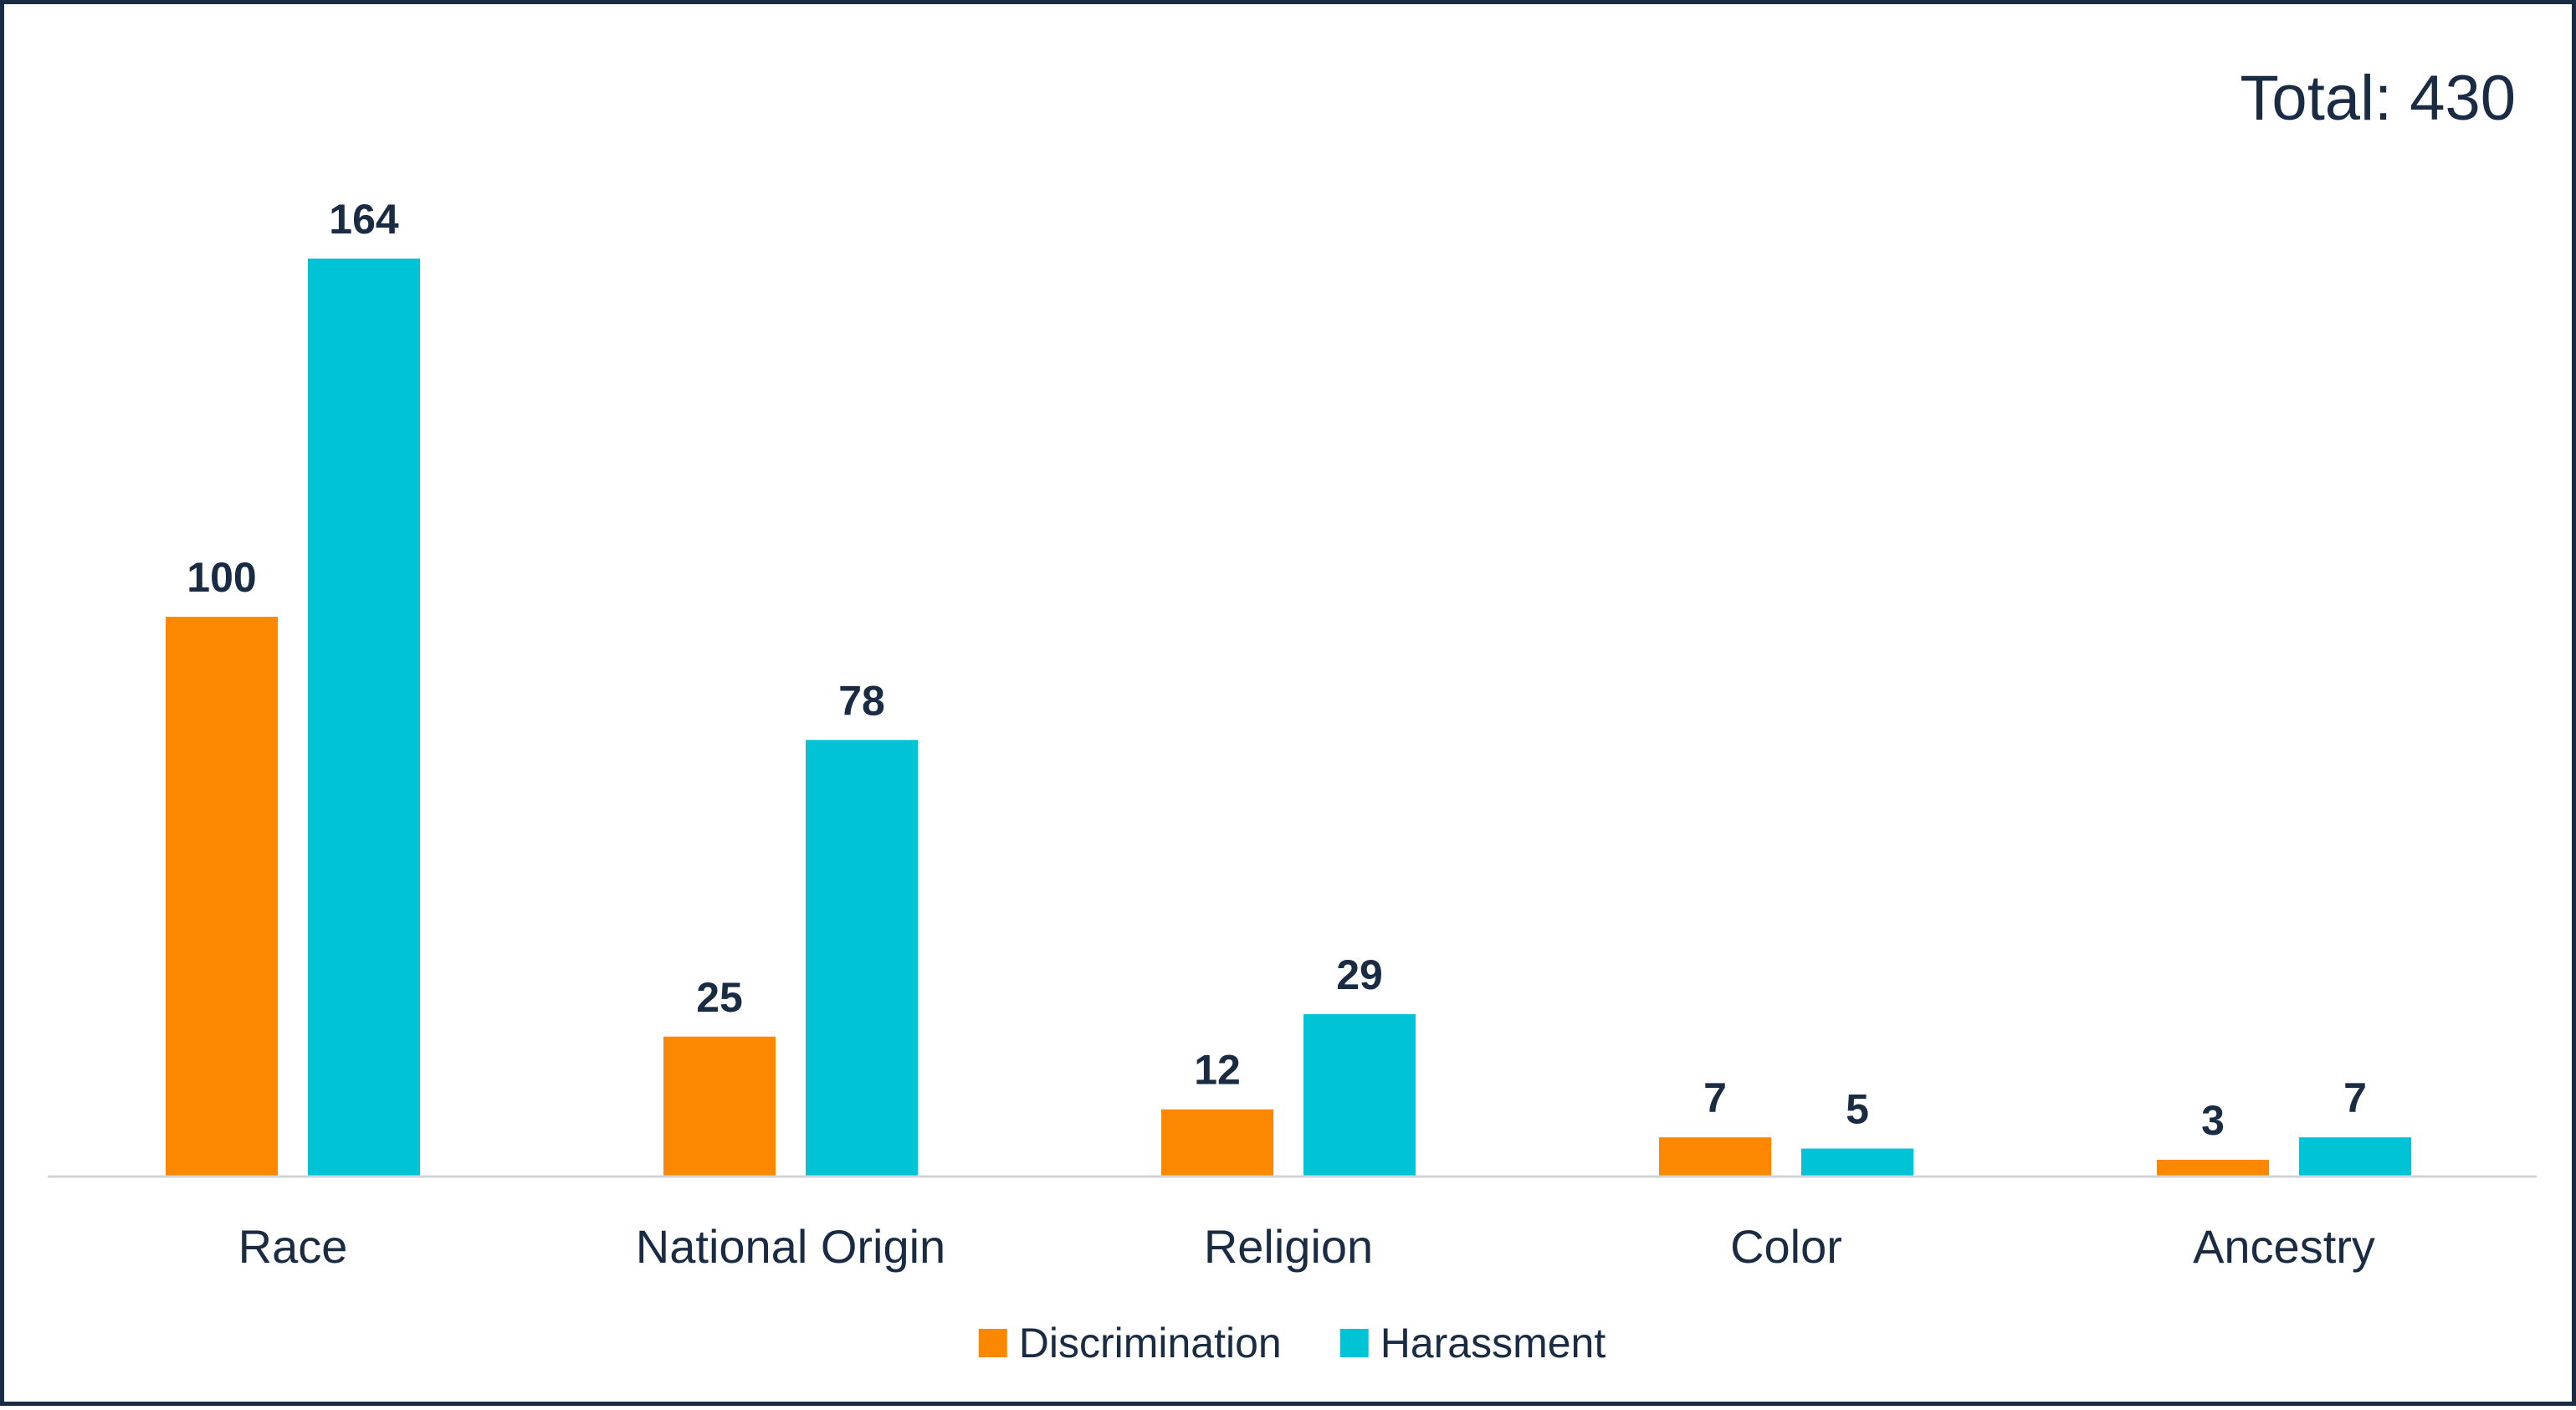 This screenshot has height=1410, width=2576. I want to click on legend: Discrimination Harassment, so click(1292, 1343).